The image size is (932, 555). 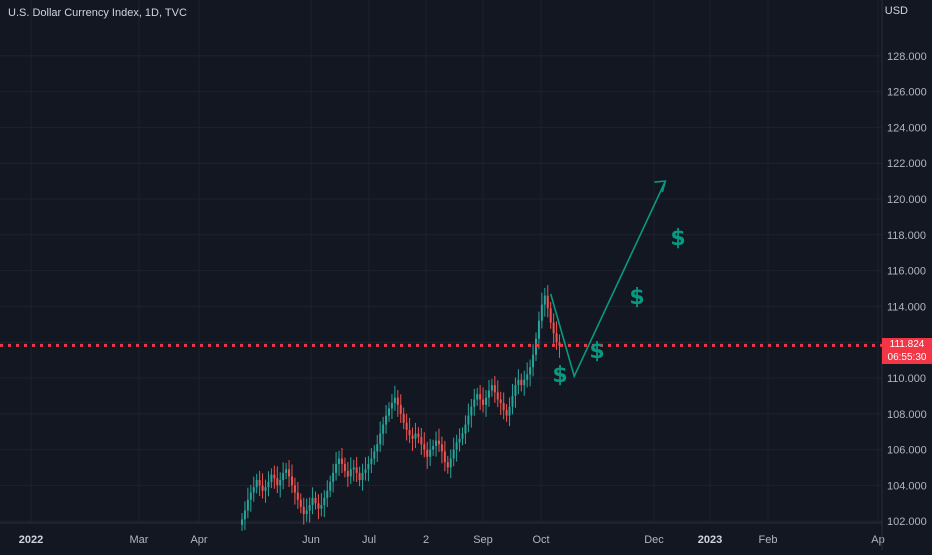 What do you see at coordinates (608, 279) in the screenshot?
I see `projection-path` at bounding box center [608, 279].